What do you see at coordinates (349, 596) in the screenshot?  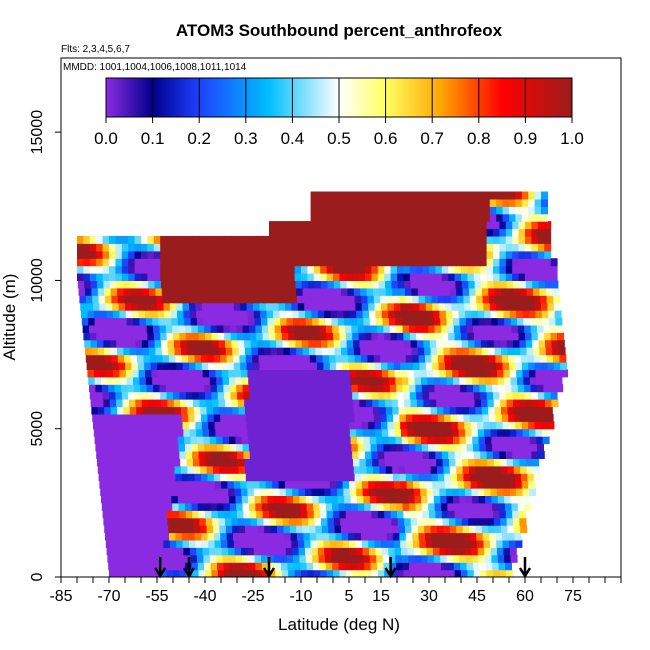 I see `x-tick-label: 5` at bounding box center [349, 596].